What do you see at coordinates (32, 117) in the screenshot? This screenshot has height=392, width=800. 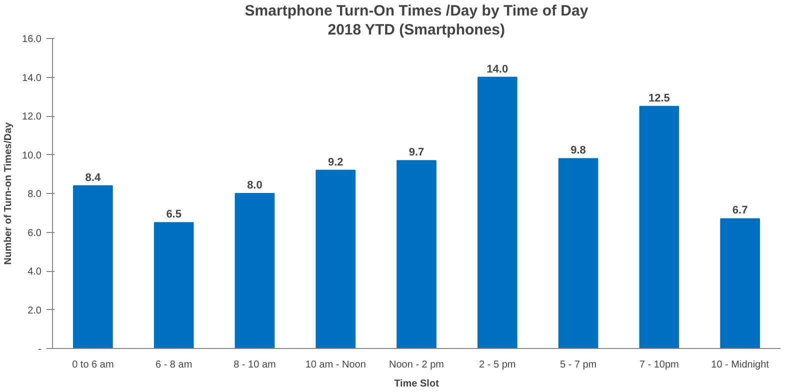 I see `y-tick-label: 12.0` at bounding box center [32, 117].